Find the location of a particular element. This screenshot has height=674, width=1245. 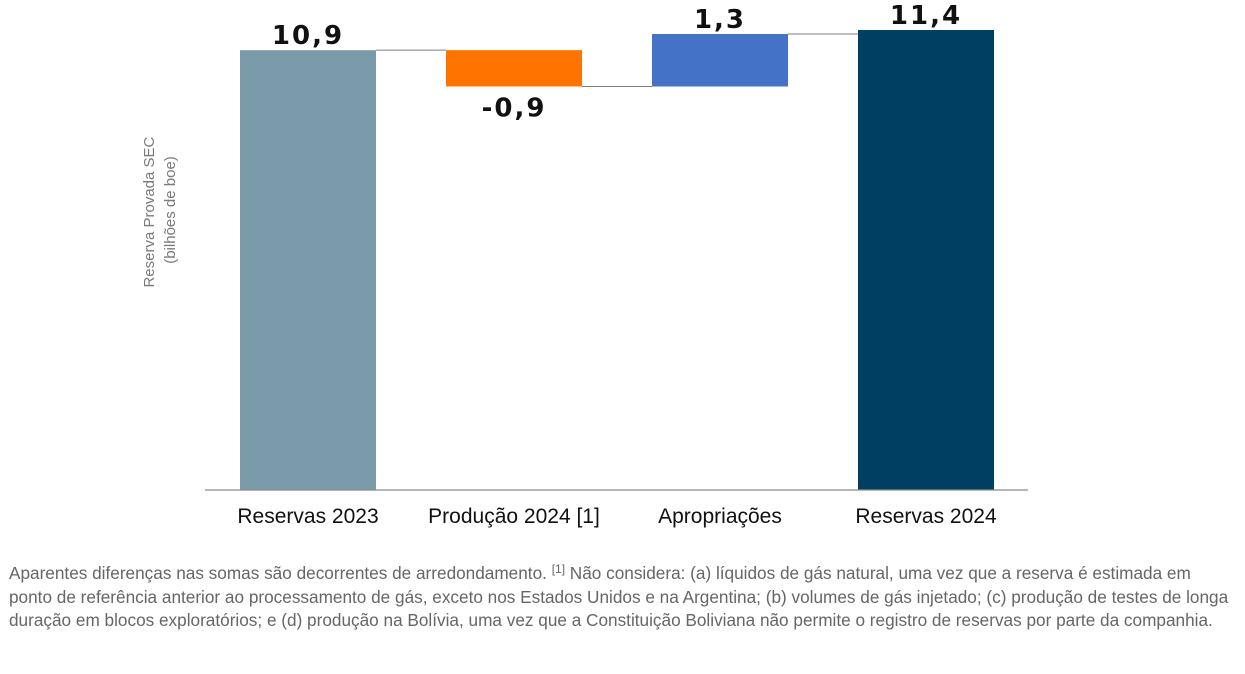

category-label-reservas-2024: Reservas 2024 is located at coordinates (926, 516).